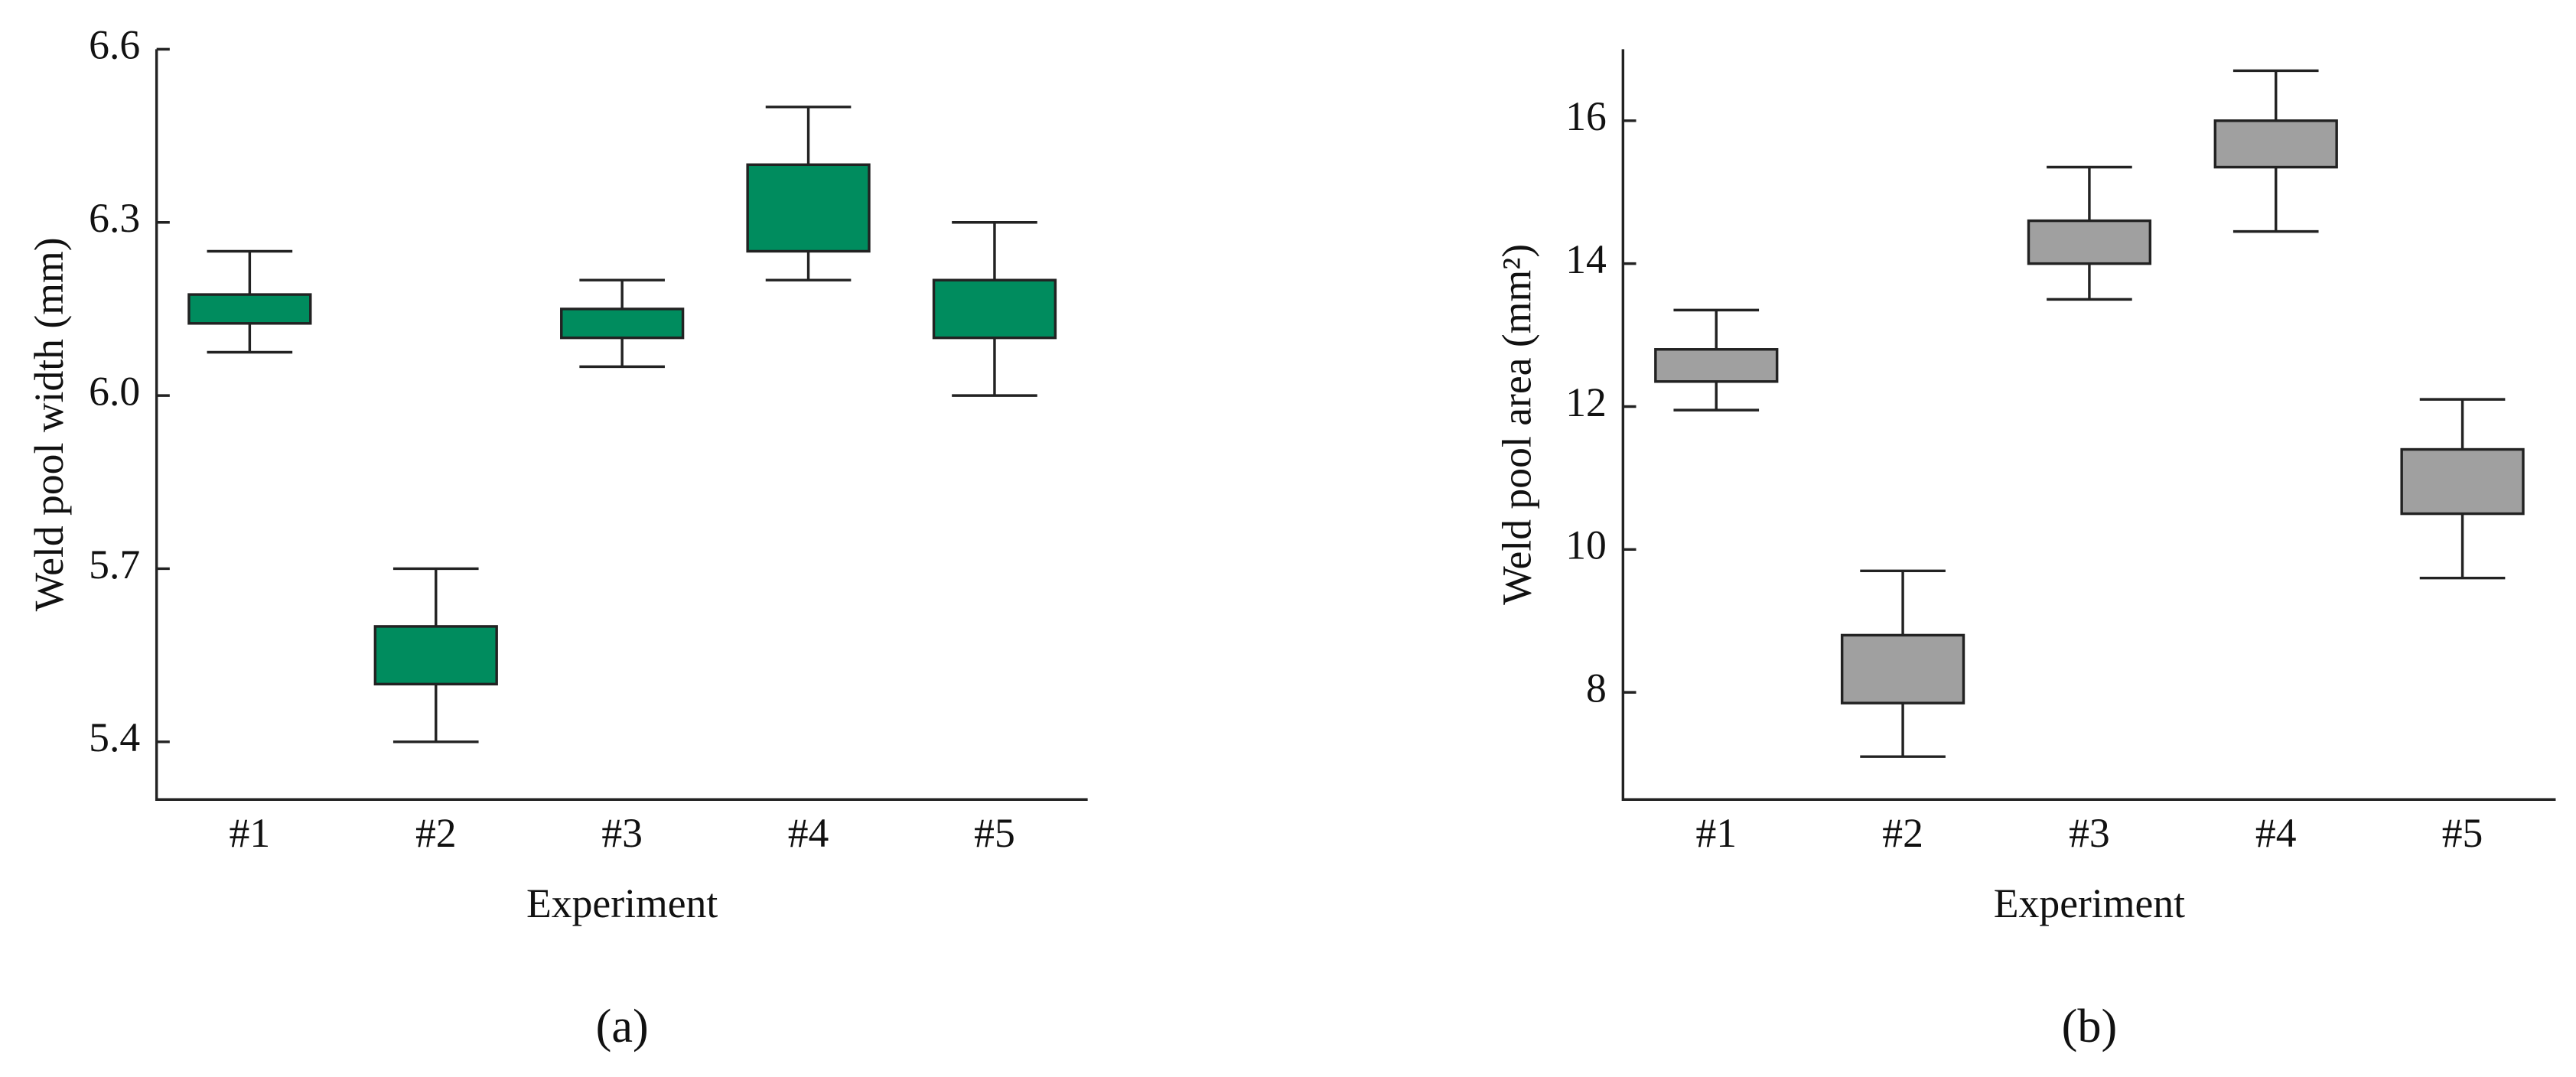 Image resolution: width=2576 pixels, height=1077 pixels. I want to click on y-tick-label: 5.4, so click(114, 737).